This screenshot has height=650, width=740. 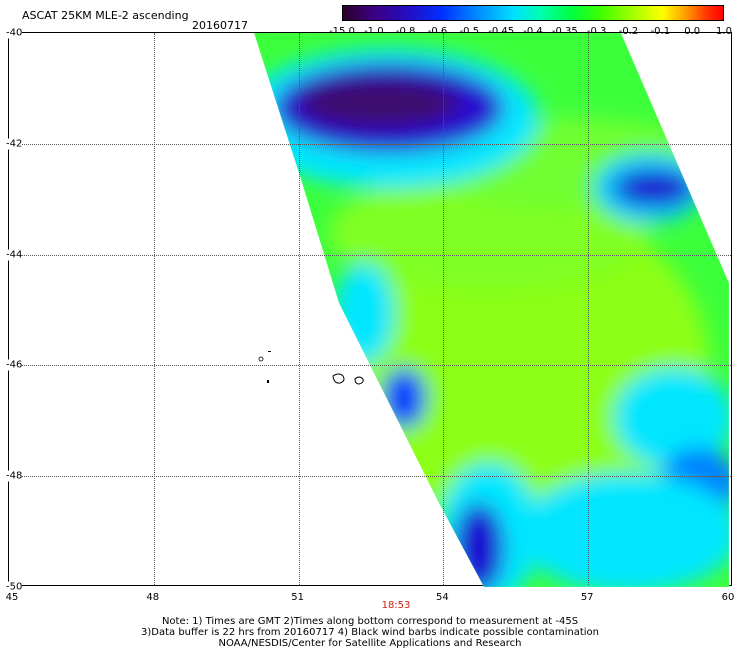 What do you see at coordinates (105, 15) in the screenshot?
I see `map-title: ASCAT 25KM MLE-2 ascending` at bounding box center [105, 15].